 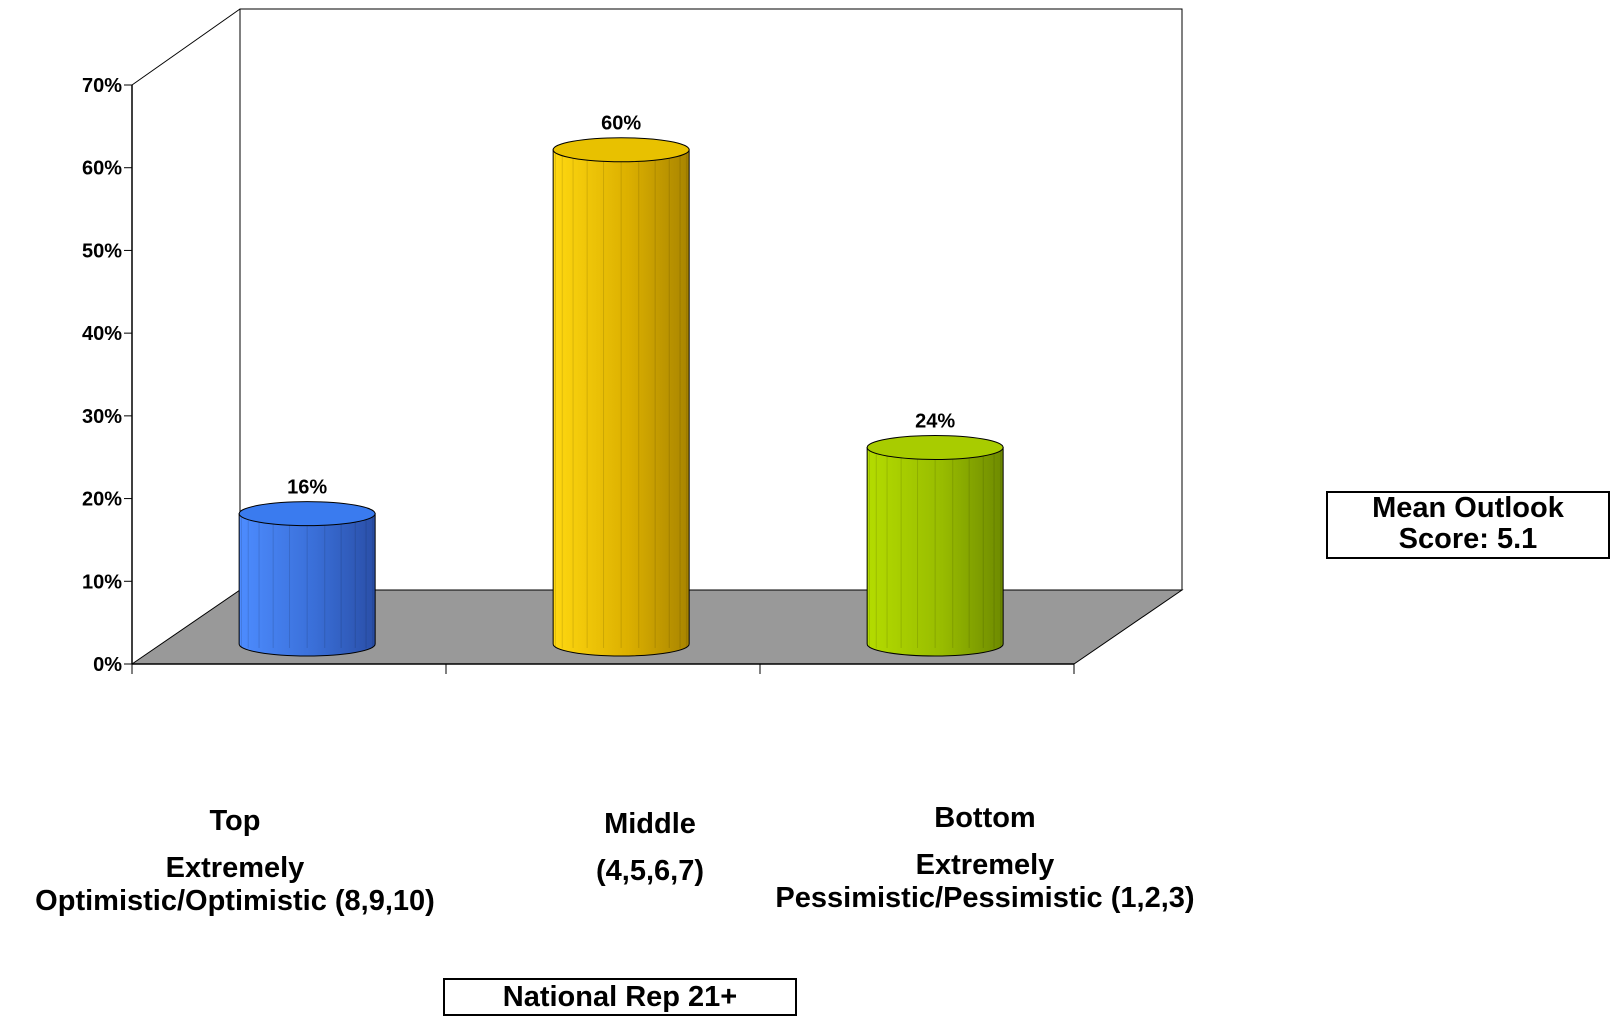 I want to click on y-tick-label: 20%, so click(x=102, y=500).